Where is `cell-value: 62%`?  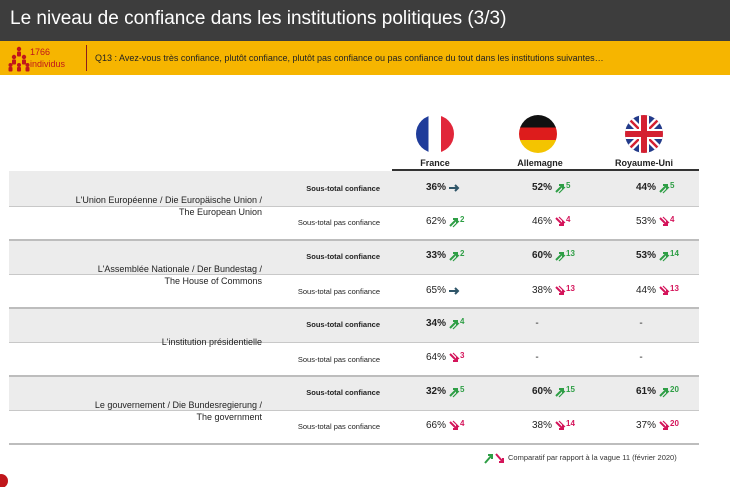
cell-value: 62% is located at coordinates (435, 221).